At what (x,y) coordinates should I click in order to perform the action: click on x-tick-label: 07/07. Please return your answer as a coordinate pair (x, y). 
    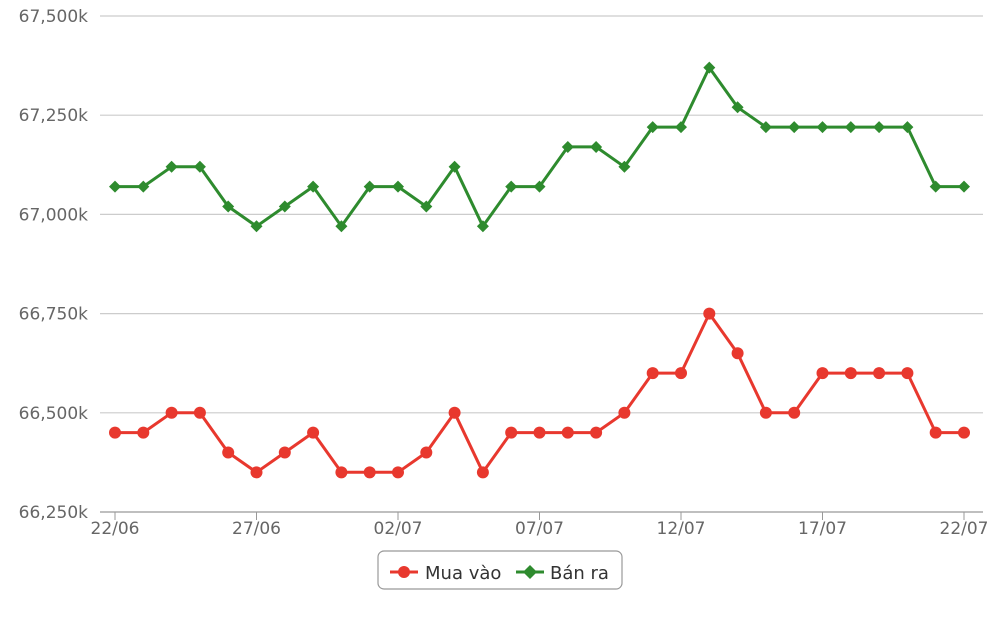
    Looking at the image, I should click on (539, 529).